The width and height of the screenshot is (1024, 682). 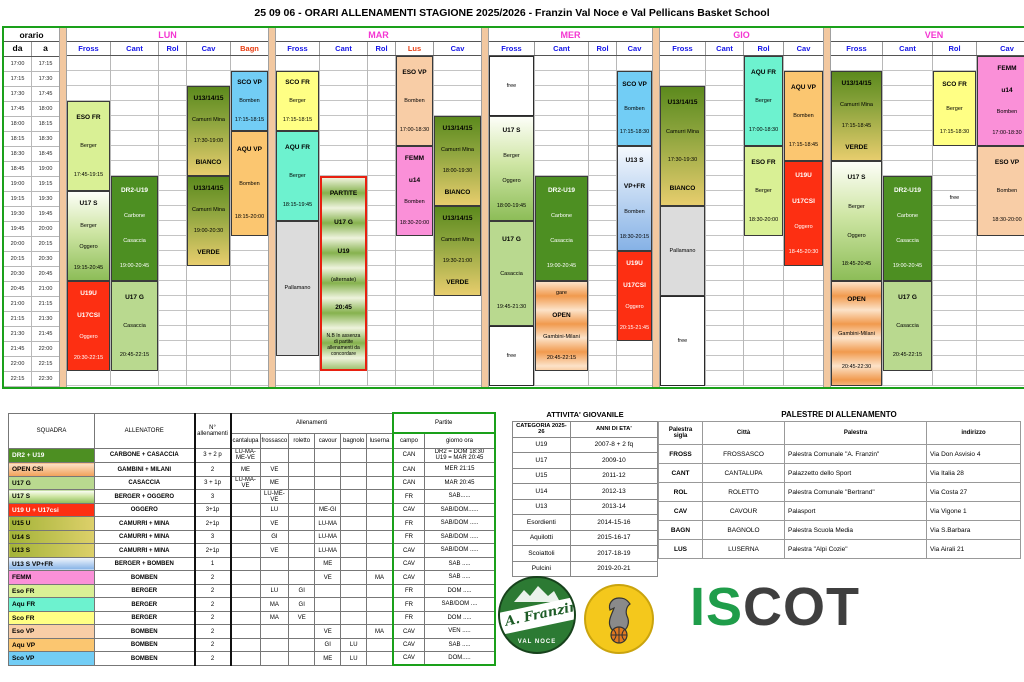 What do you see at coordinates (297, 288) in the screenshot?
I see `block-line: Pallamano` at bounding box center [297, 288].